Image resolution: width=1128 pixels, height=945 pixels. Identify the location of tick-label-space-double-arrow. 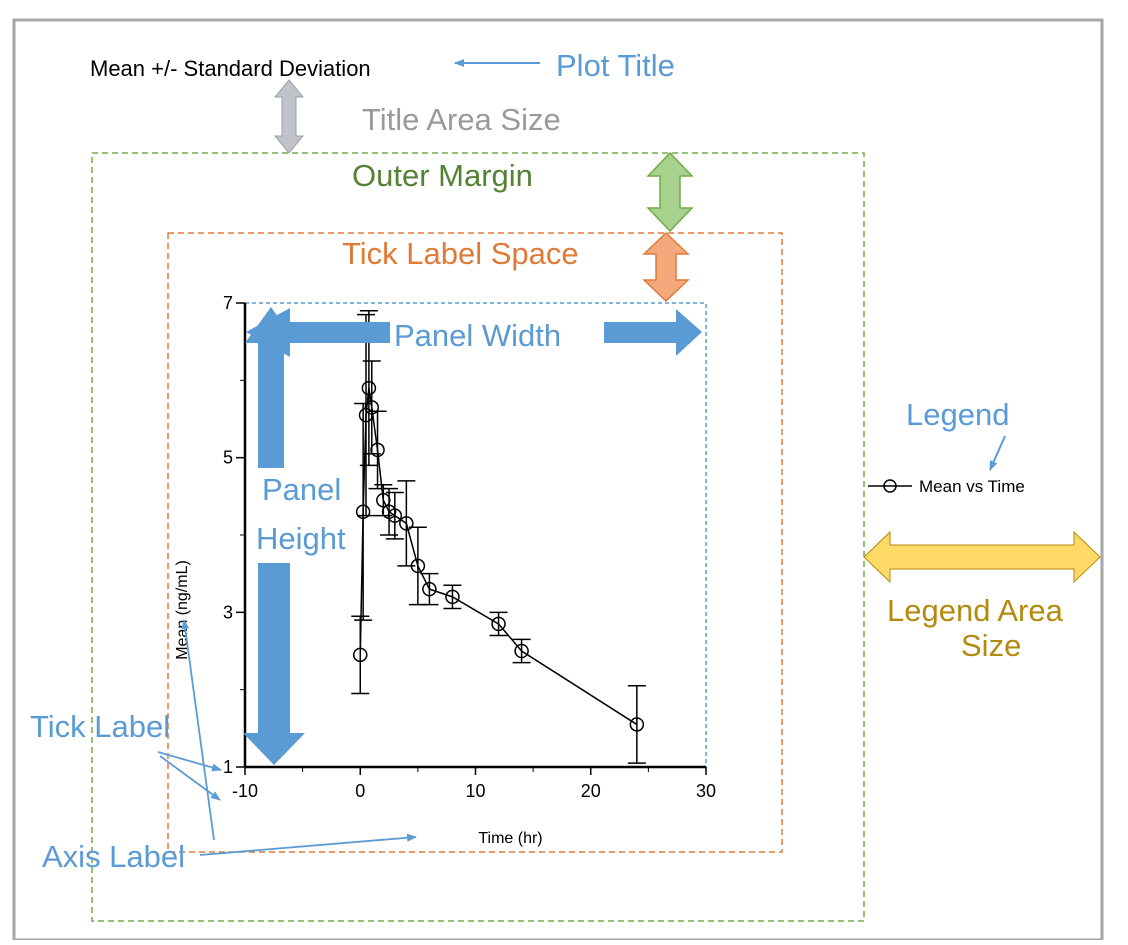
(666, 267).